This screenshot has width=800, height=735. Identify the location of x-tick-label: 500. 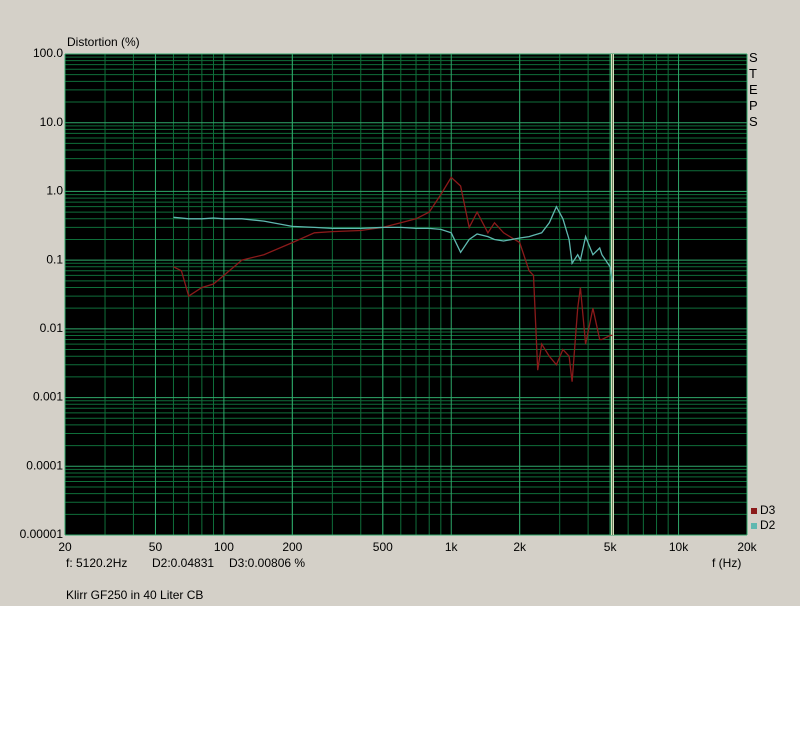
(383, 547).